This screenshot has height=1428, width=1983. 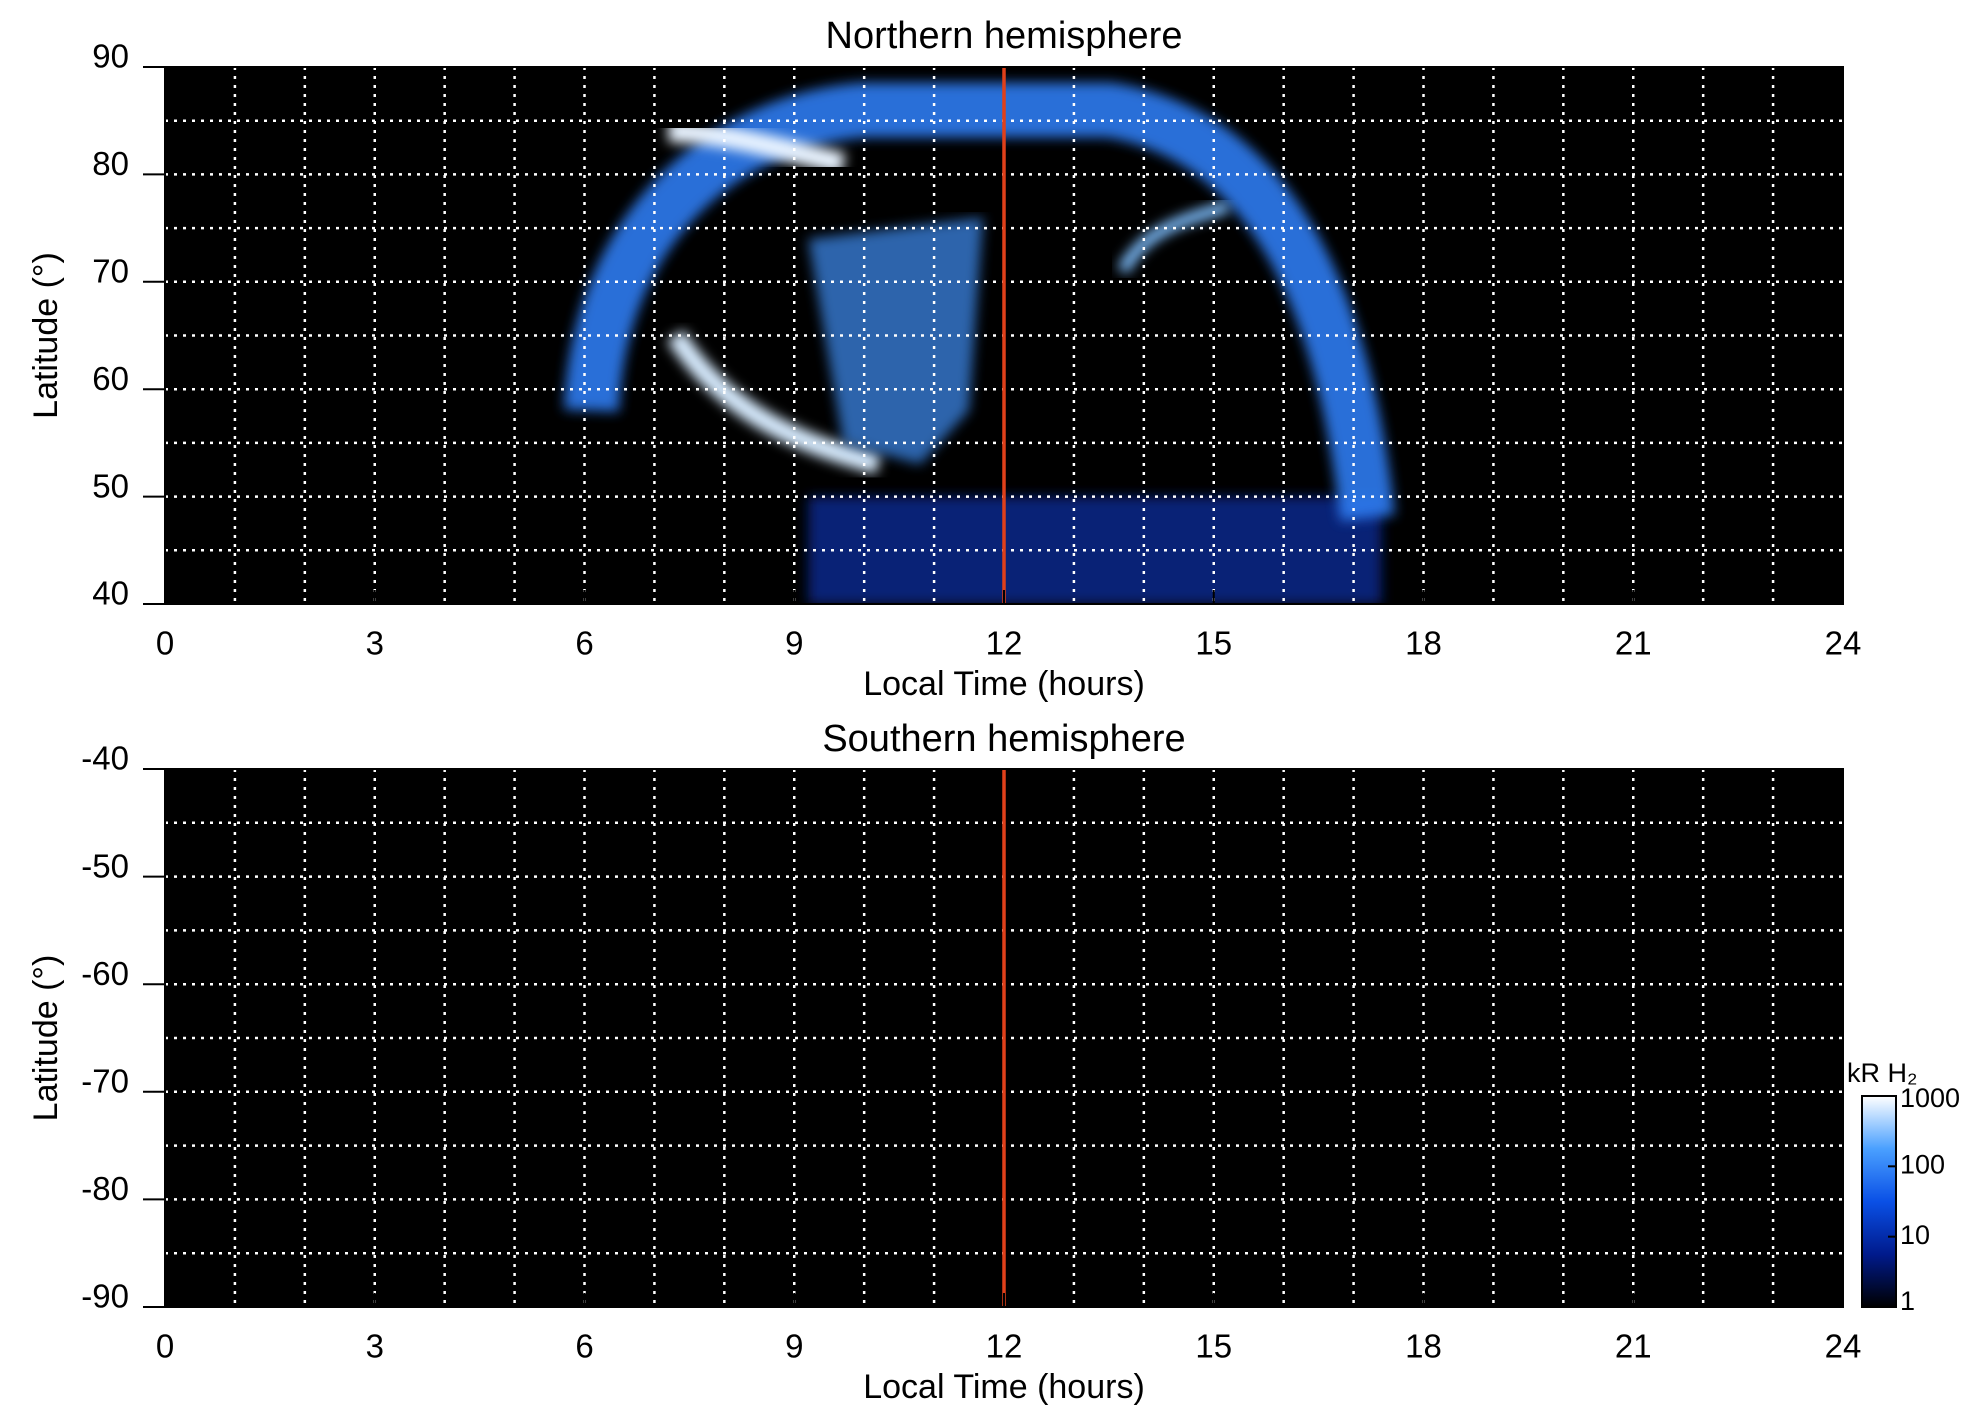 I want to click on colorbar-tick-label: 1, so click(x=1907, y=1301).